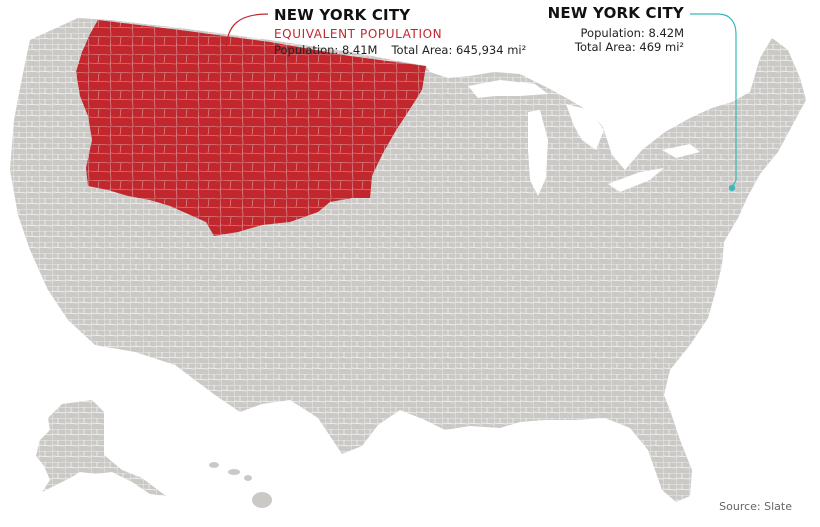  Describe the element at coordinates (755, 506) in the screenshot. I see `source-credit: Source: Slate` at that location.